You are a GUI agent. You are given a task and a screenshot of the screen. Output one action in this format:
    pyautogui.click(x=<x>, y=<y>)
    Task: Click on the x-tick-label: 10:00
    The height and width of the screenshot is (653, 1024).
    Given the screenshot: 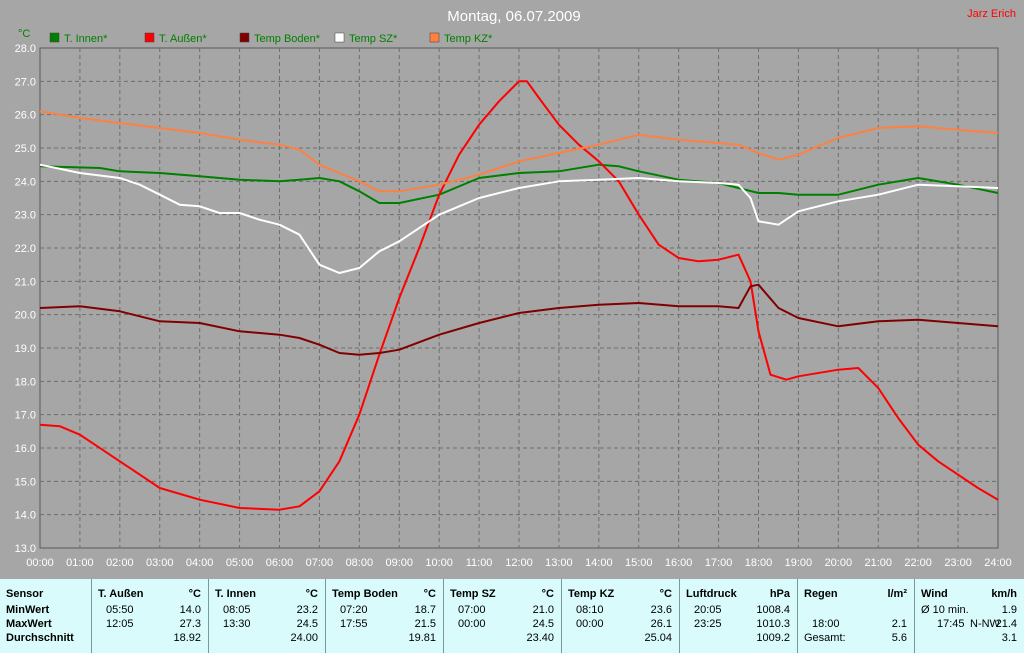 What is the action you would take?
    pyautogui.click(x=439, y=563)
    